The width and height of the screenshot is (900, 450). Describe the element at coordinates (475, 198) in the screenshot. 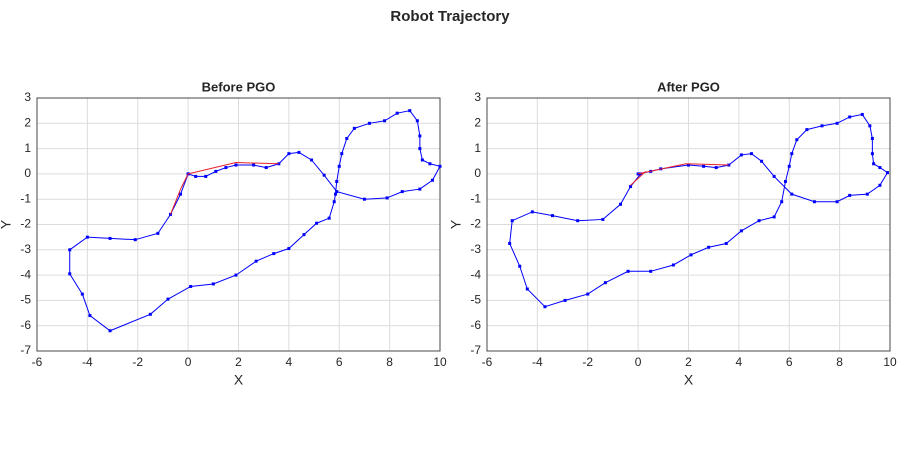

I see `y-tick-label: -1` at that location.